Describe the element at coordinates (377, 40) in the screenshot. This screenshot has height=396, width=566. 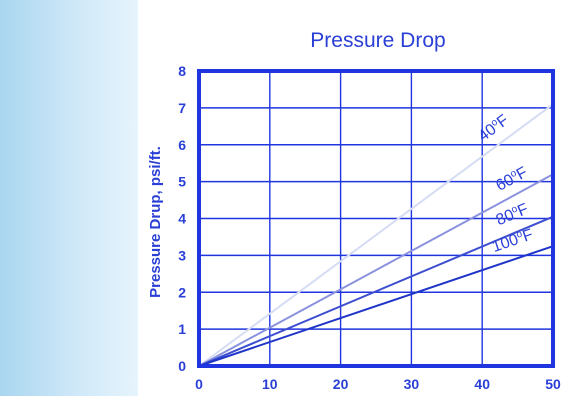
I see `chart-title: Pressure Drop` at that location.